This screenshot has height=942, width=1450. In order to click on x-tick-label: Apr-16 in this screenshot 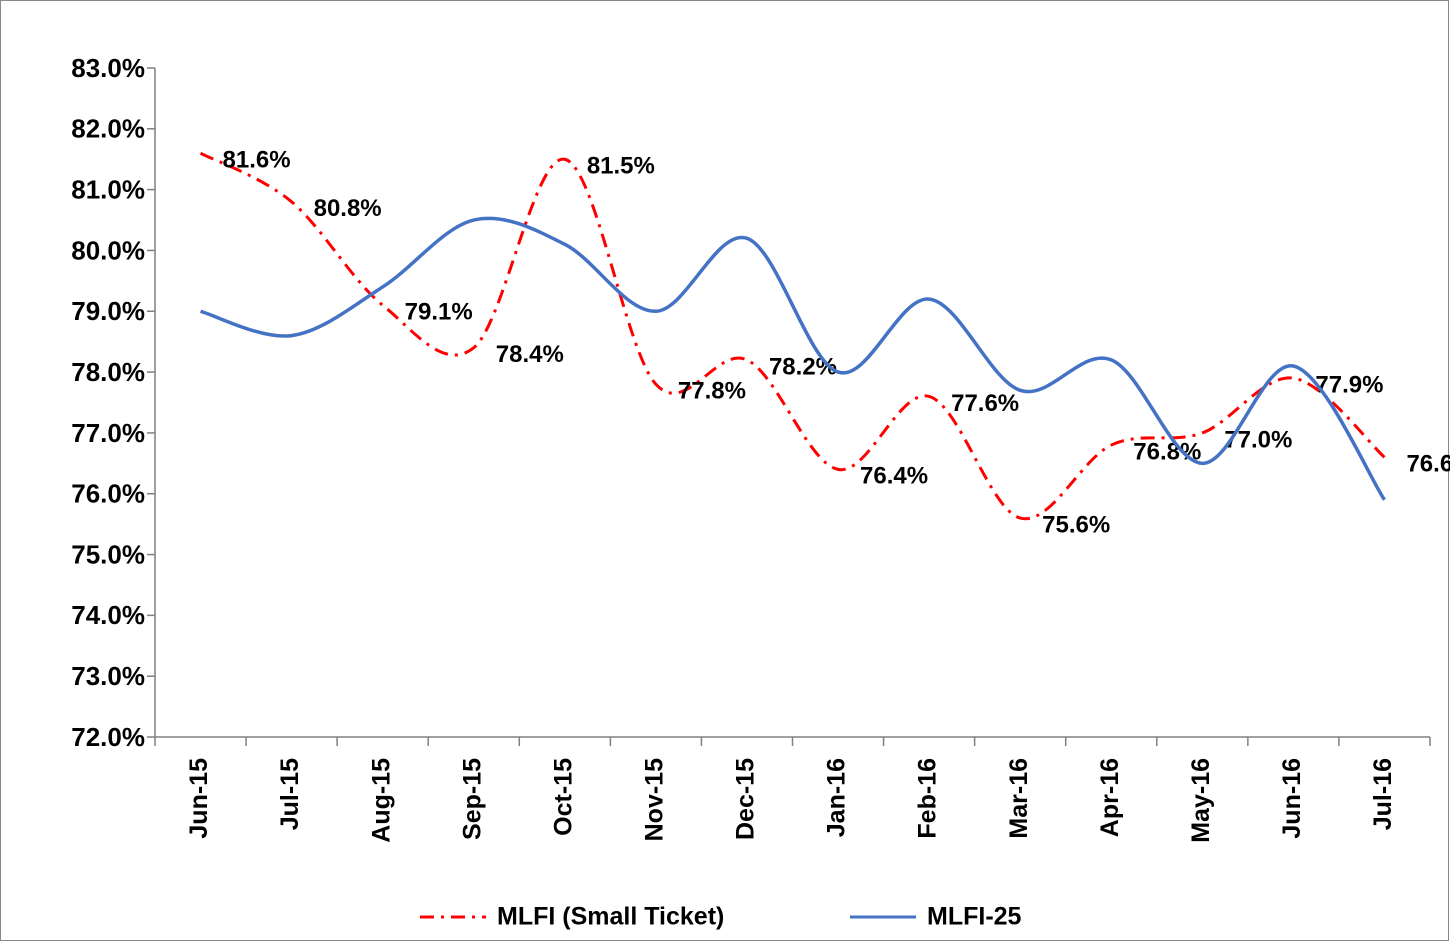, I will do `click(1110, 797)`.